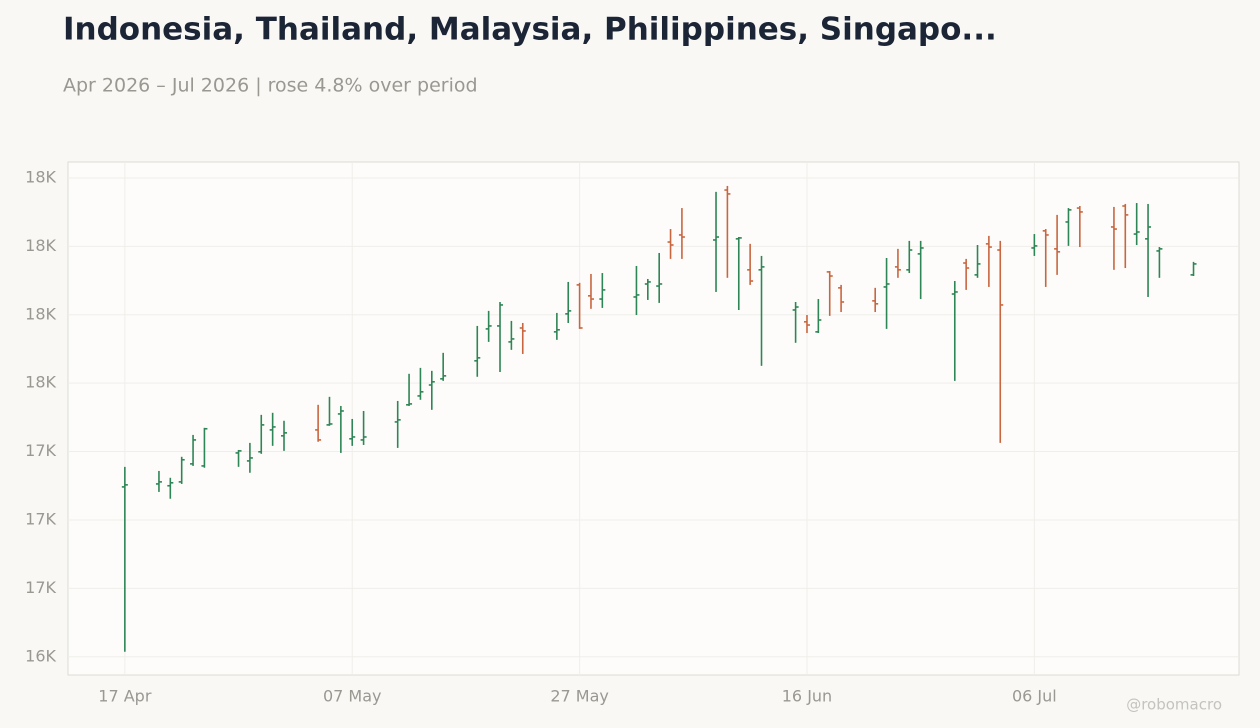 The height and width of the screenshot is (728, 1260). I want to click on y-tick-label: 16K, so click(40, 655).